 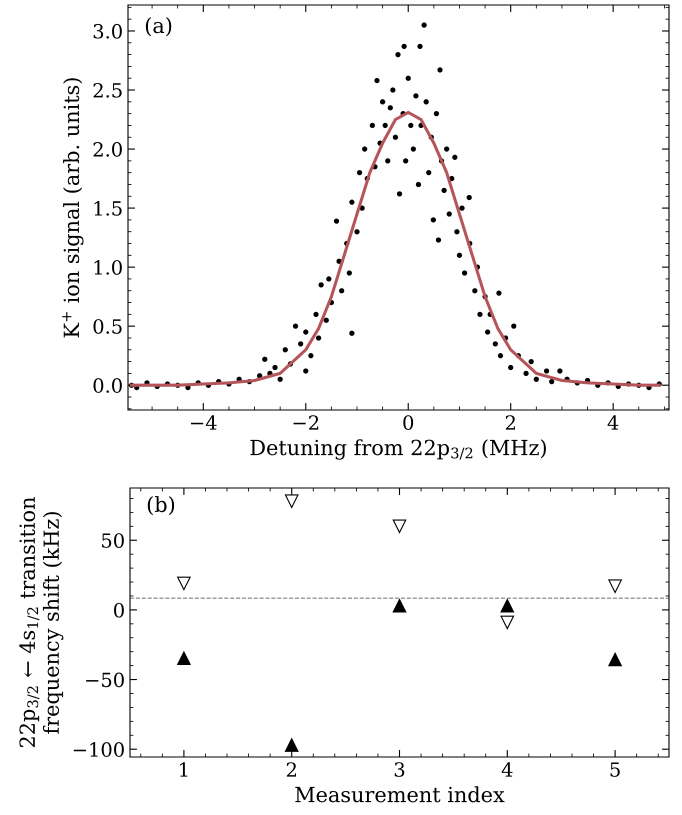 What do you see at coordinates (161, 506) in the screenshot?
I see `annotation: (b)` at bounding box center [161, 506].